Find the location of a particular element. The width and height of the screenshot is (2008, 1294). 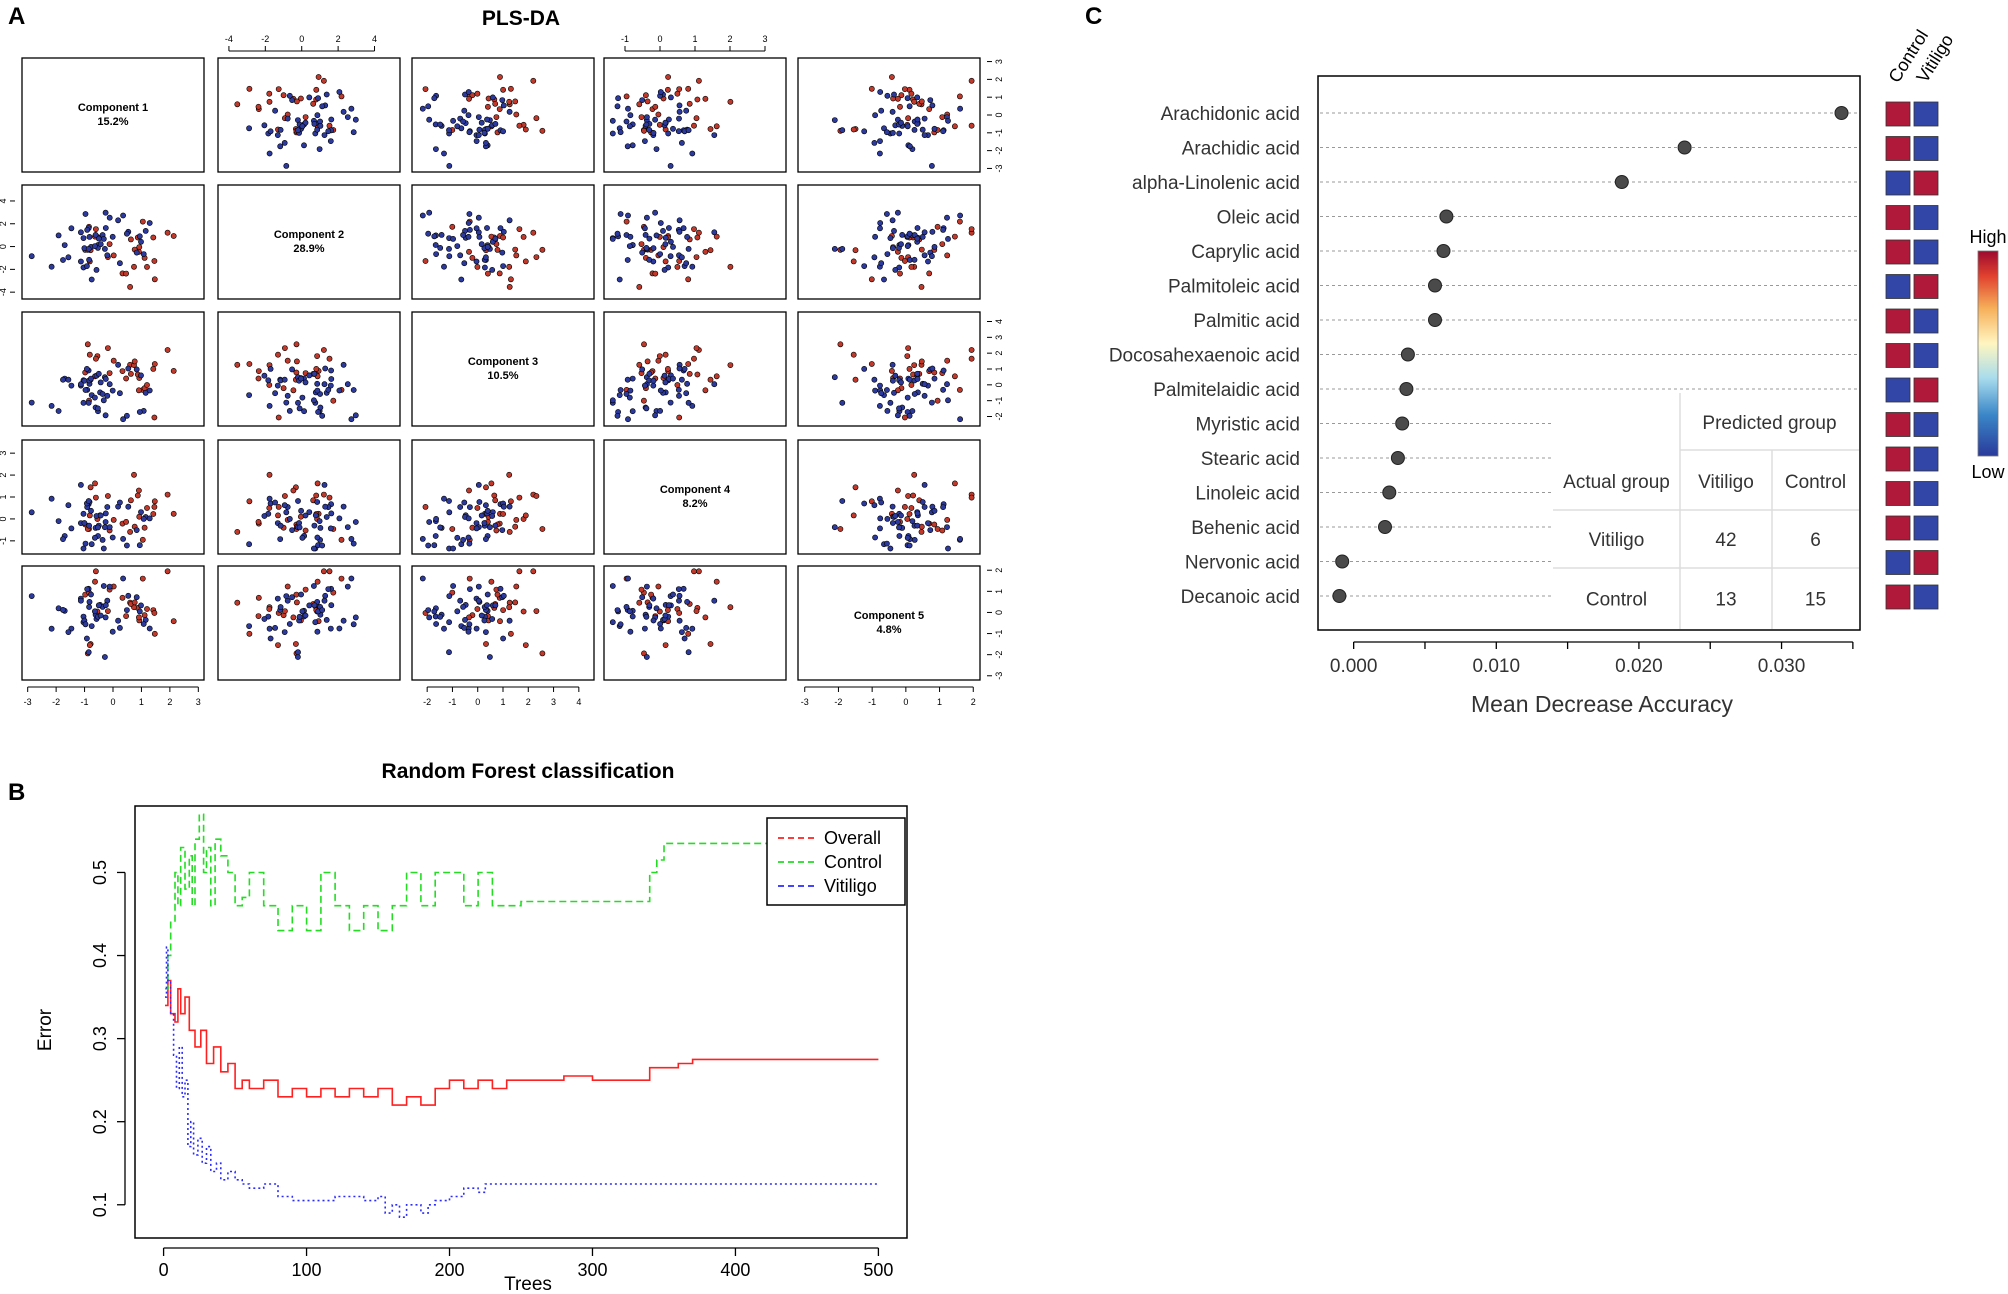

importance-x-tick-label: 0.020 is located at coordinates (1639, 666).